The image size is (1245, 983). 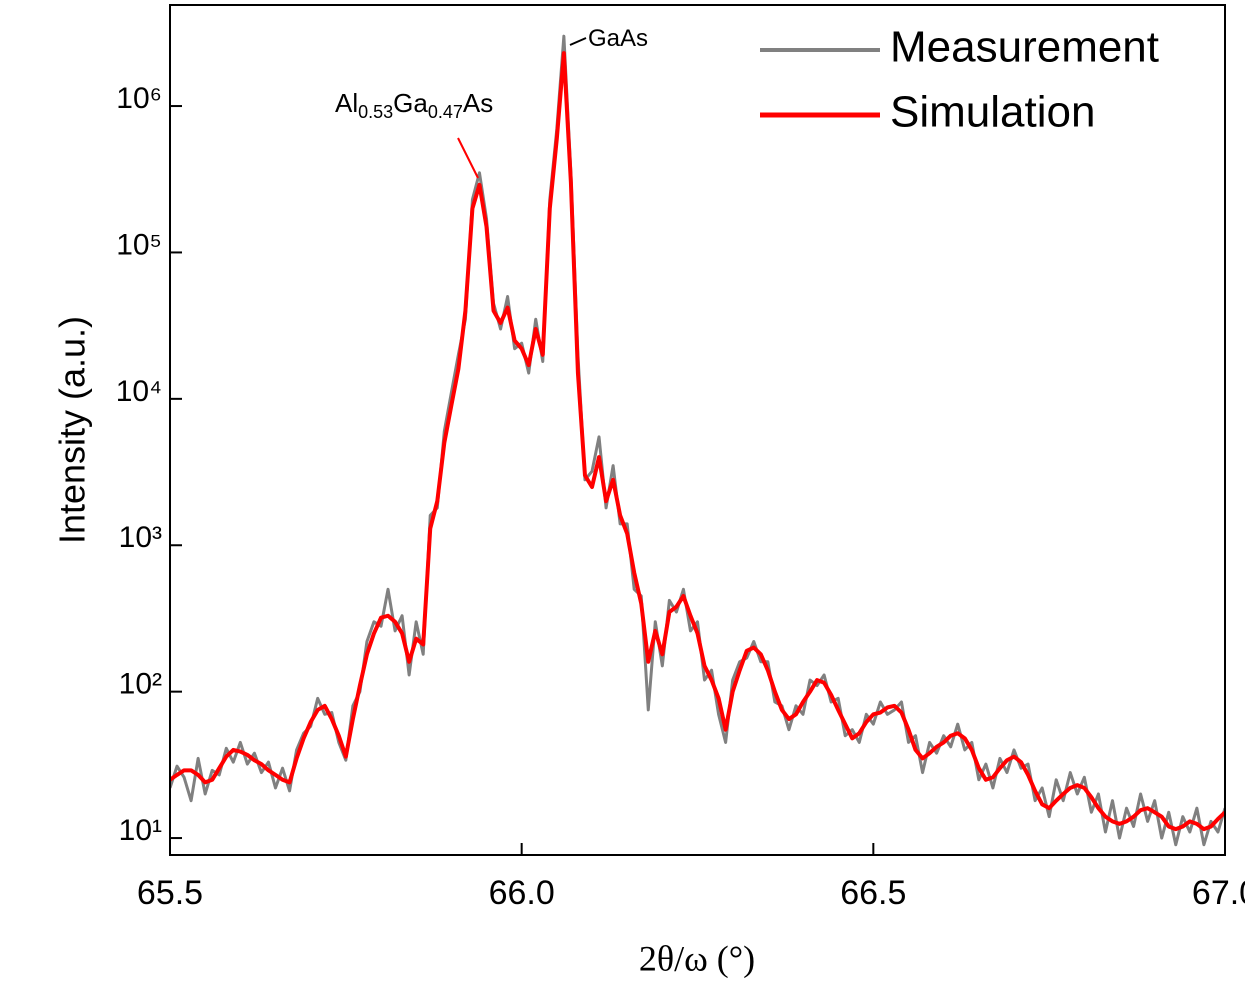 What do you see at coordinates (522, 893) in the screenshot?
I see `x-tick-label: 66.0` at bounding box center [522, 893].